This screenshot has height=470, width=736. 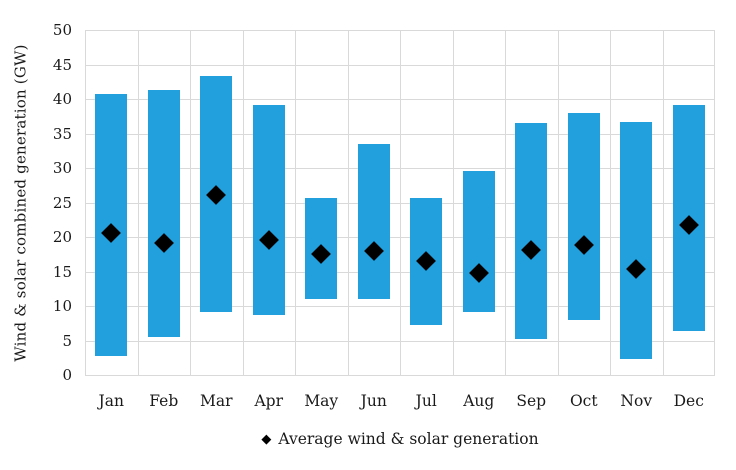 I want to click on x-axis-label-apr: Apr, so click(x=269, y=401).